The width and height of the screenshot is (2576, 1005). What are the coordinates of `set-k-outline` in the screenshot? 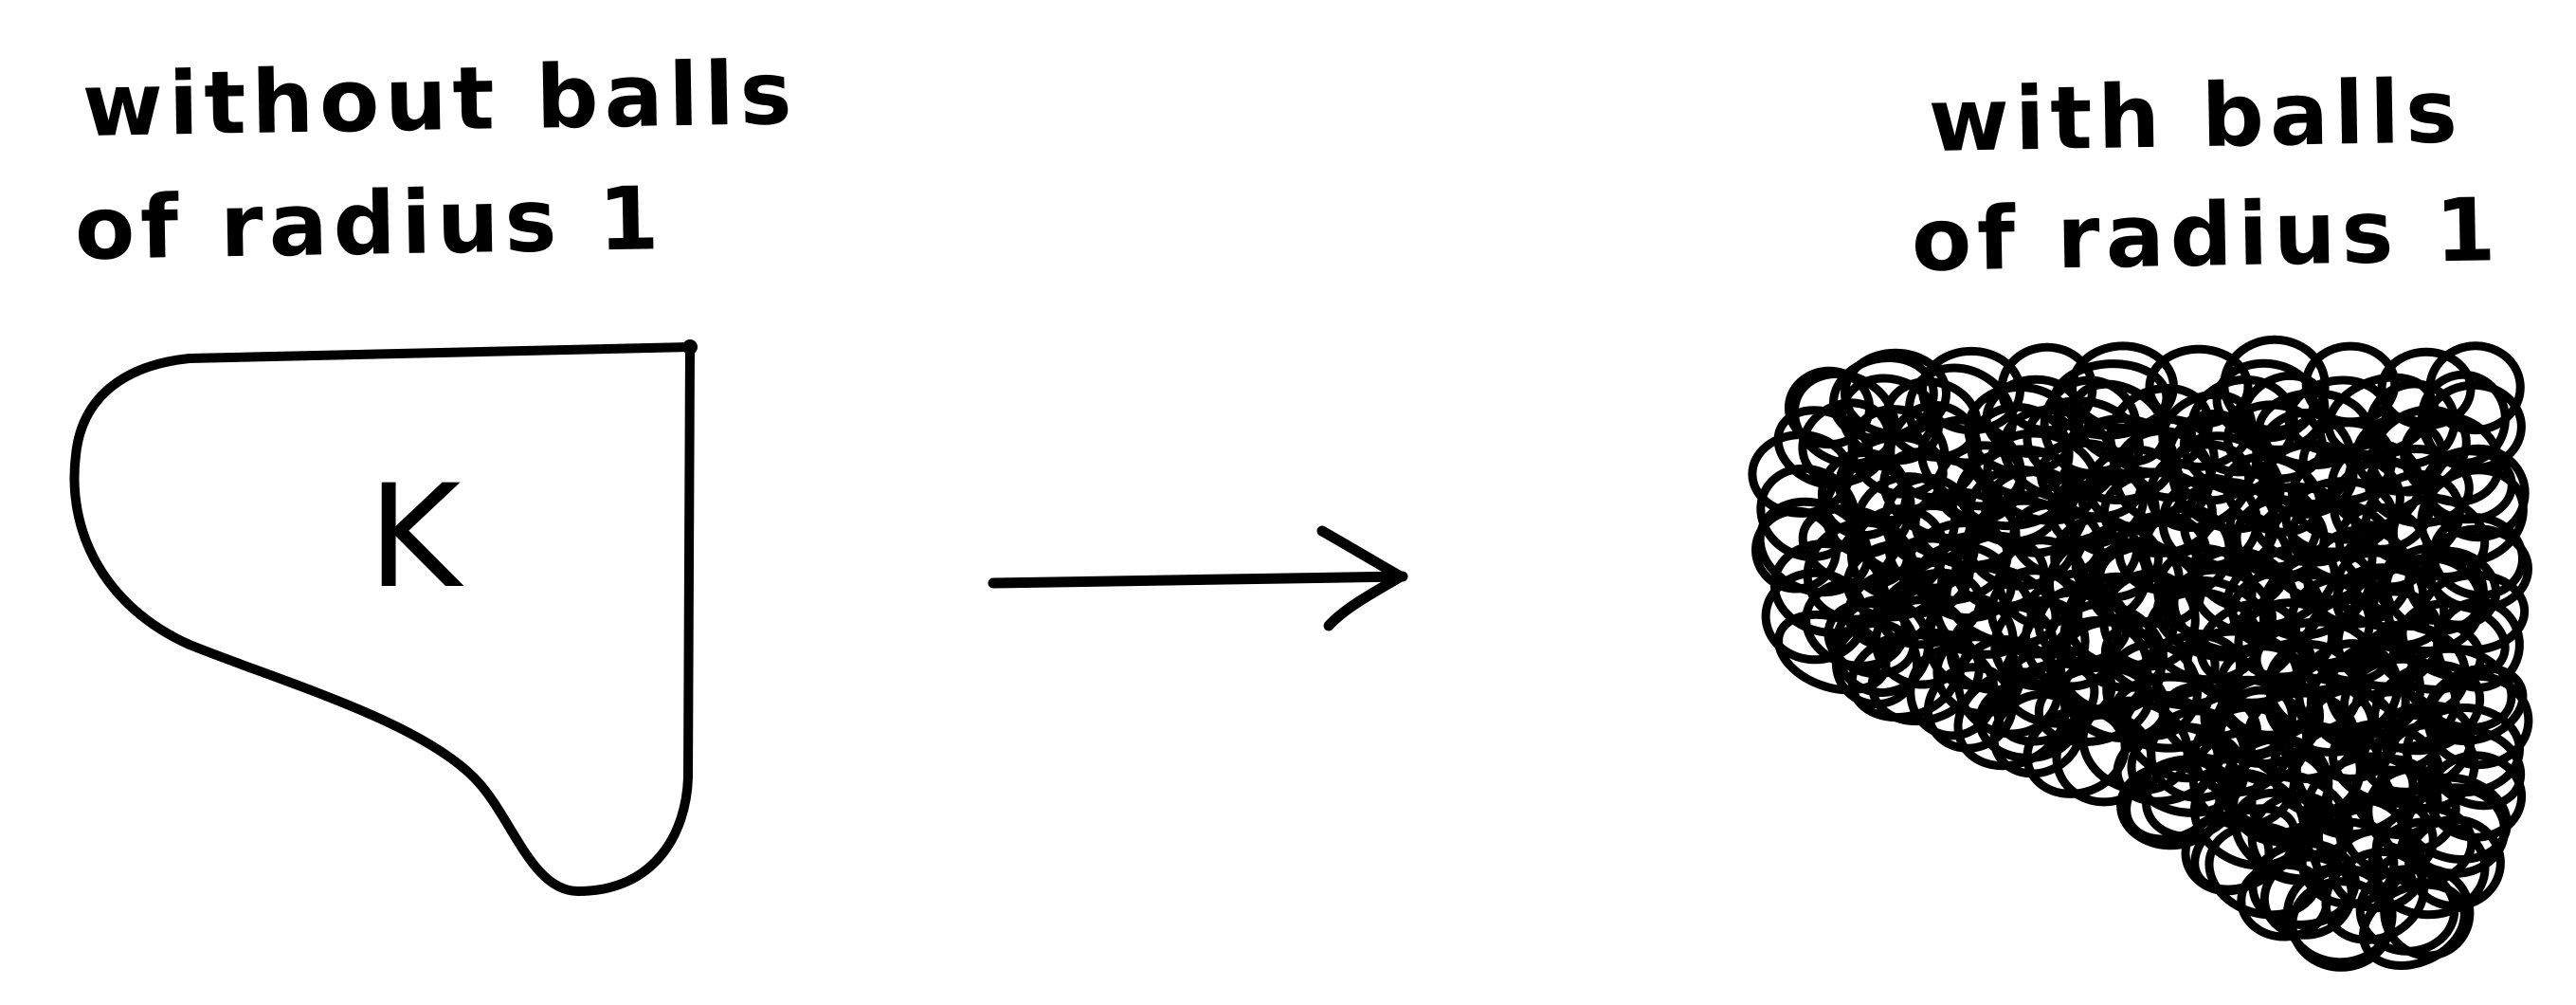 It's located at (382, 619).